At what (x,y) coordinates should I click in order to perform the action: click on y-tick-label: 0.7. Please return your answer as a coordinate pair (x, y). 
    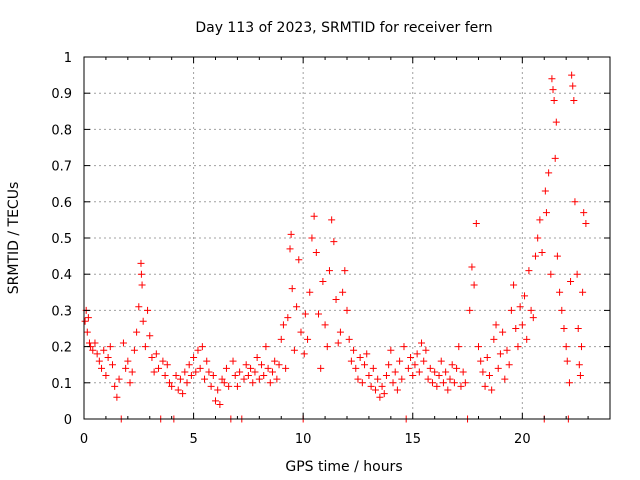
    Looking at the image, I should click on (61, 167).